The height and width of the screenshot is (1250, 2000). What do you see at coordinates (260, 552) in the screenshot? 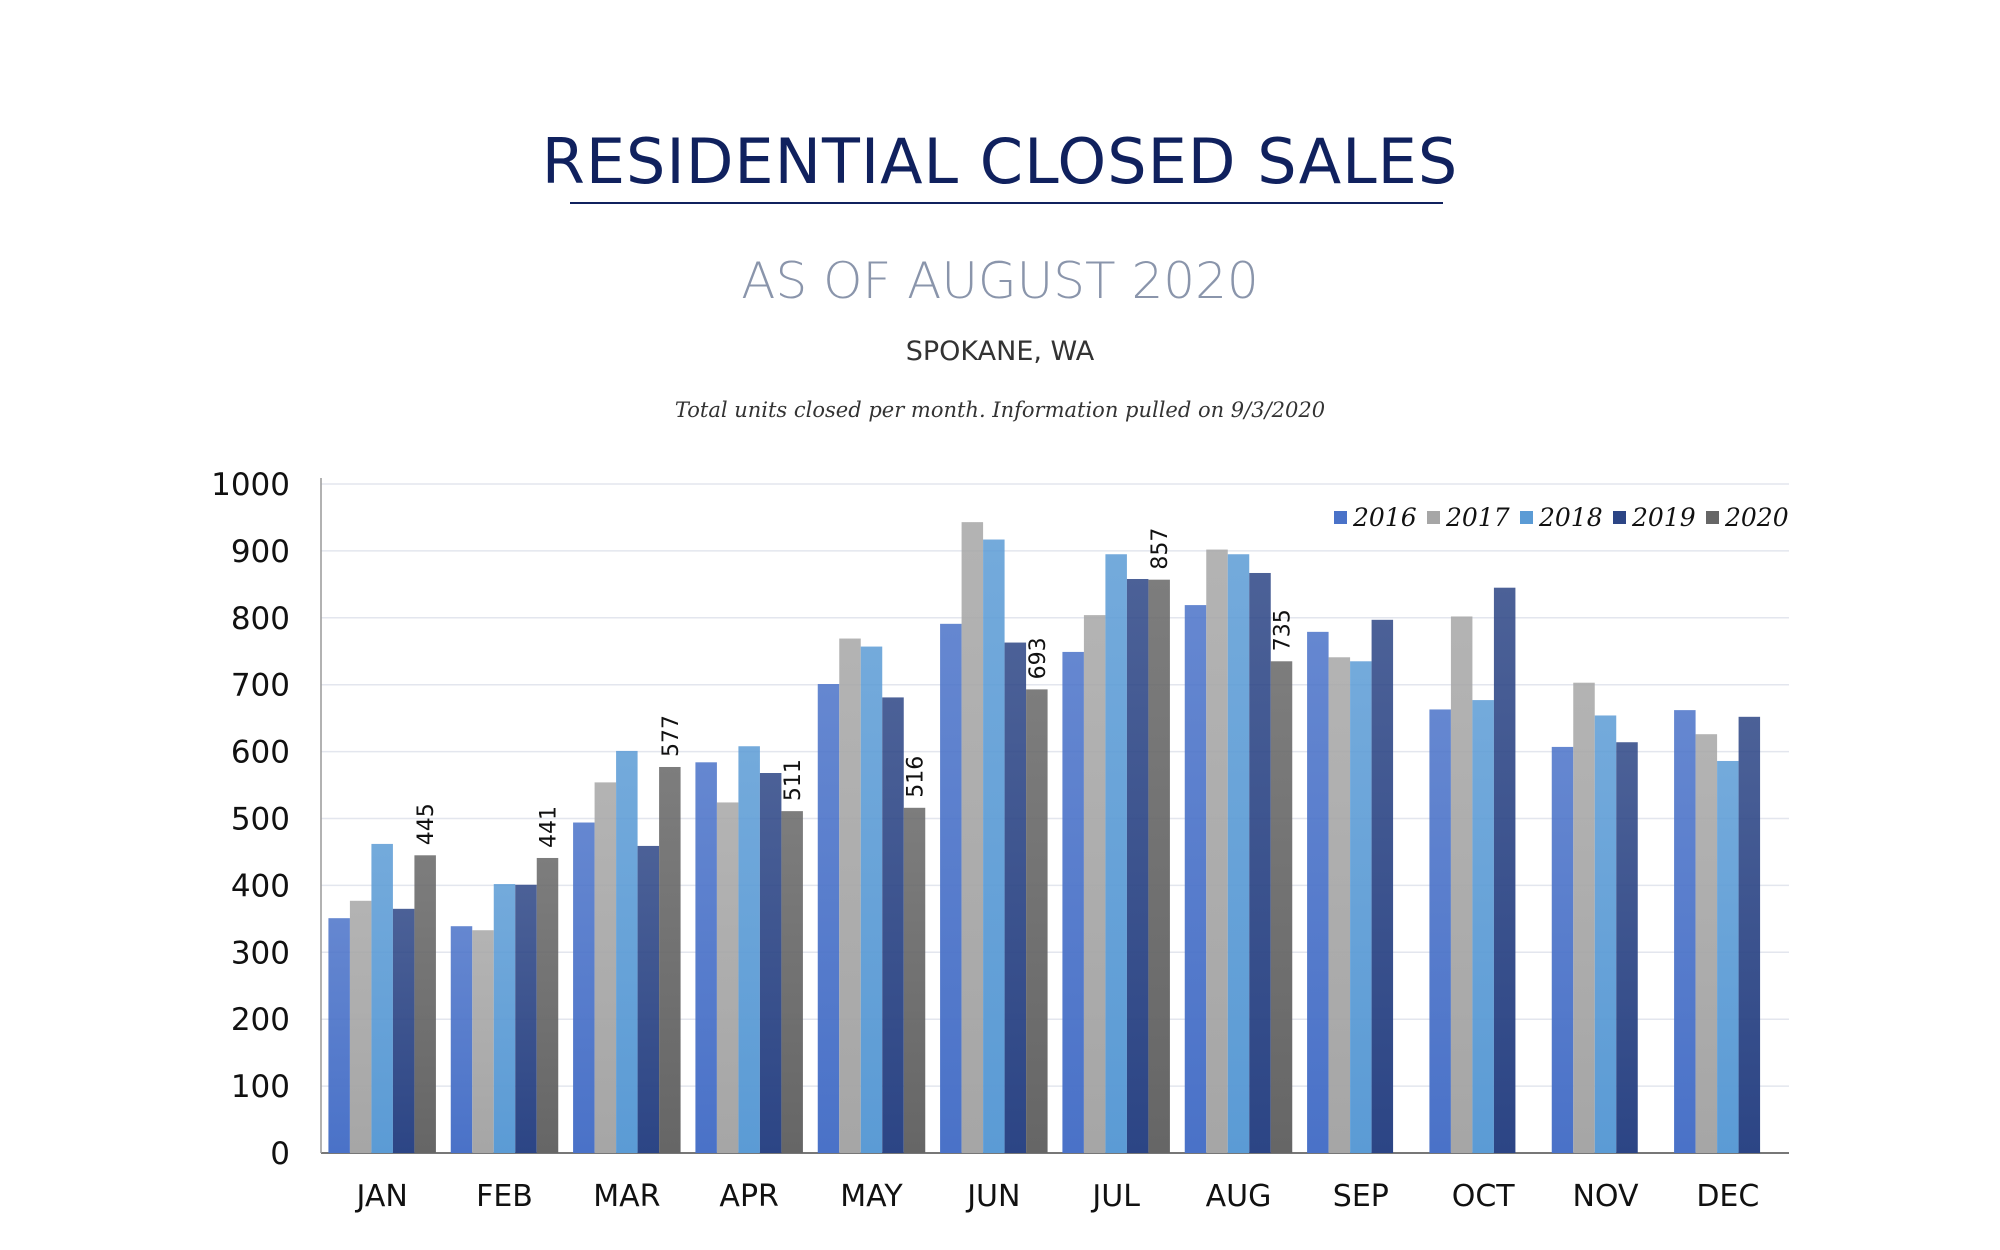
I see `y-tick-label: 900` at bounding box center [260, 552].